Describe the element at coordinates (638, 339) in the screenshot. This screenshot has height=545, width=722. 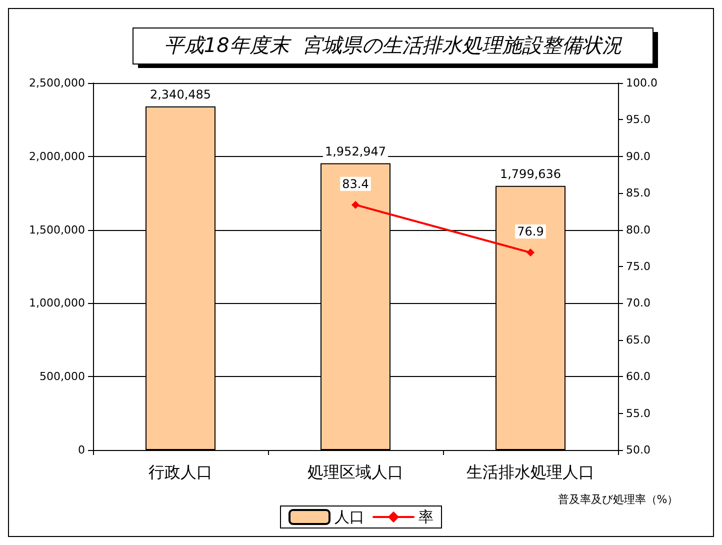
I see `y2-tick-label: 65.0` at that location.